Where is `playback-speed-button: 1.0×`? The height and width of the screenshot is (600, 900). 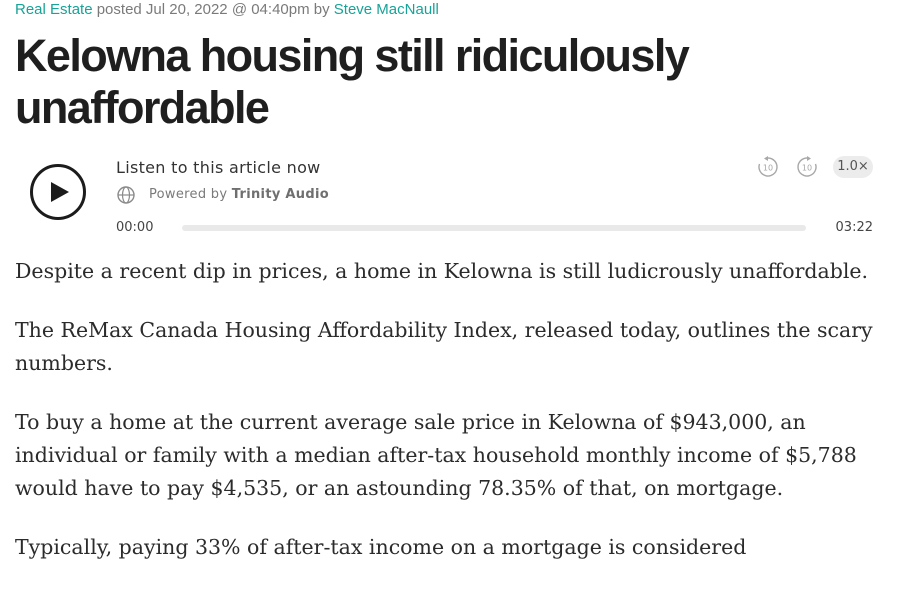
playback-speed-button: 1.0× is located at coordinates (853, 167).